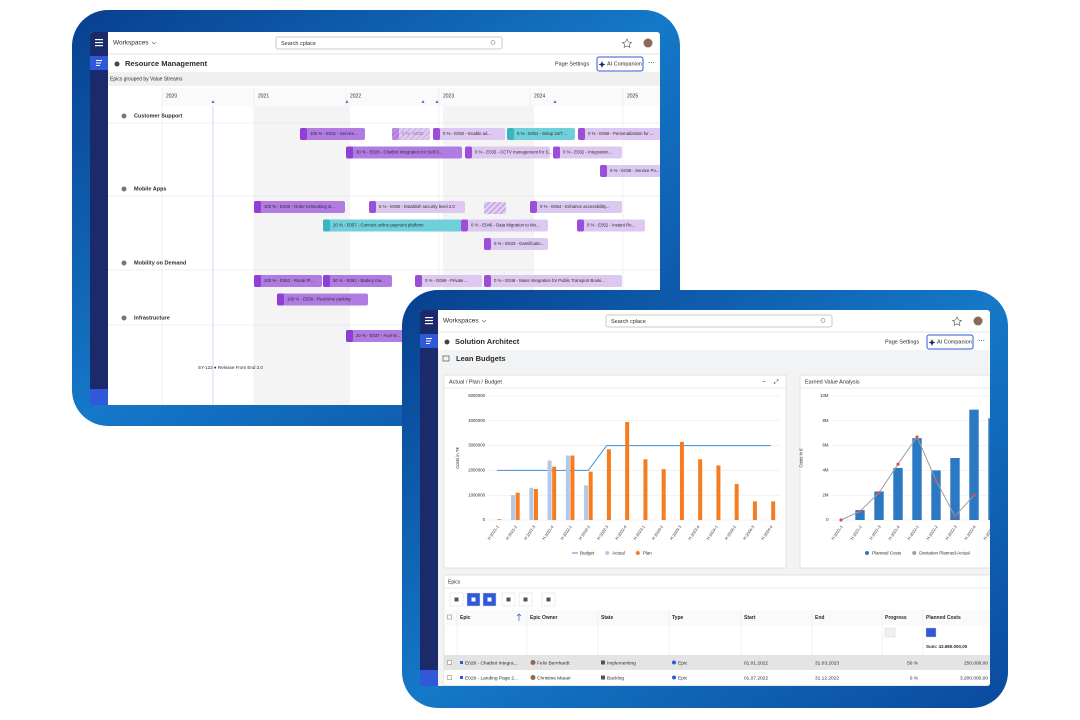  Describe the element at coordinates (887, 553) in the screenshot. I see `legend-label: Planned Costs` at that location.